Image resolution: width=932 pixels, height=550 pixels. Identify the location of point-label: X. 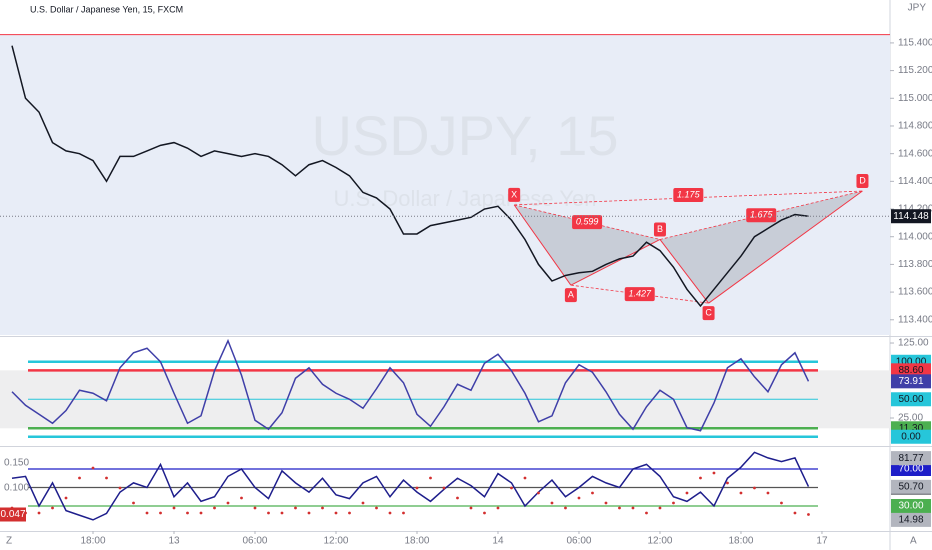
(514, 194).